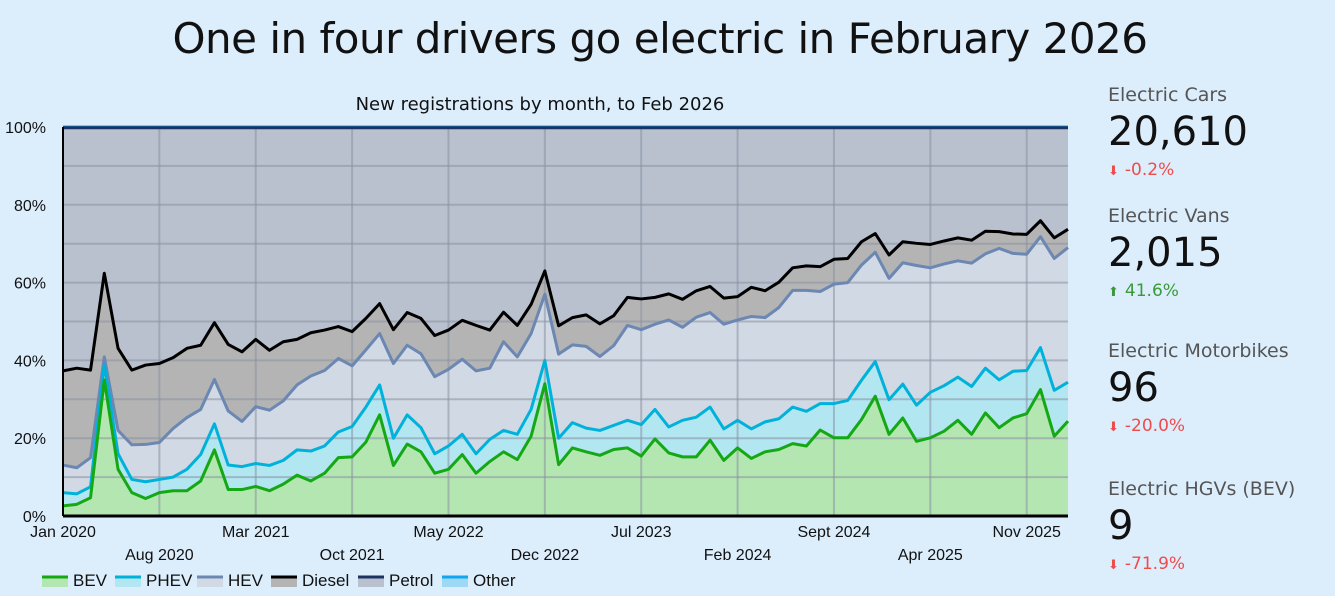 The height and width of the screenshot is (596, 1335). What do you see at coordinates (256, 532) in the screenshot?
I see `x-tick-label: Mar 2021` at bounding box center [256, 532].